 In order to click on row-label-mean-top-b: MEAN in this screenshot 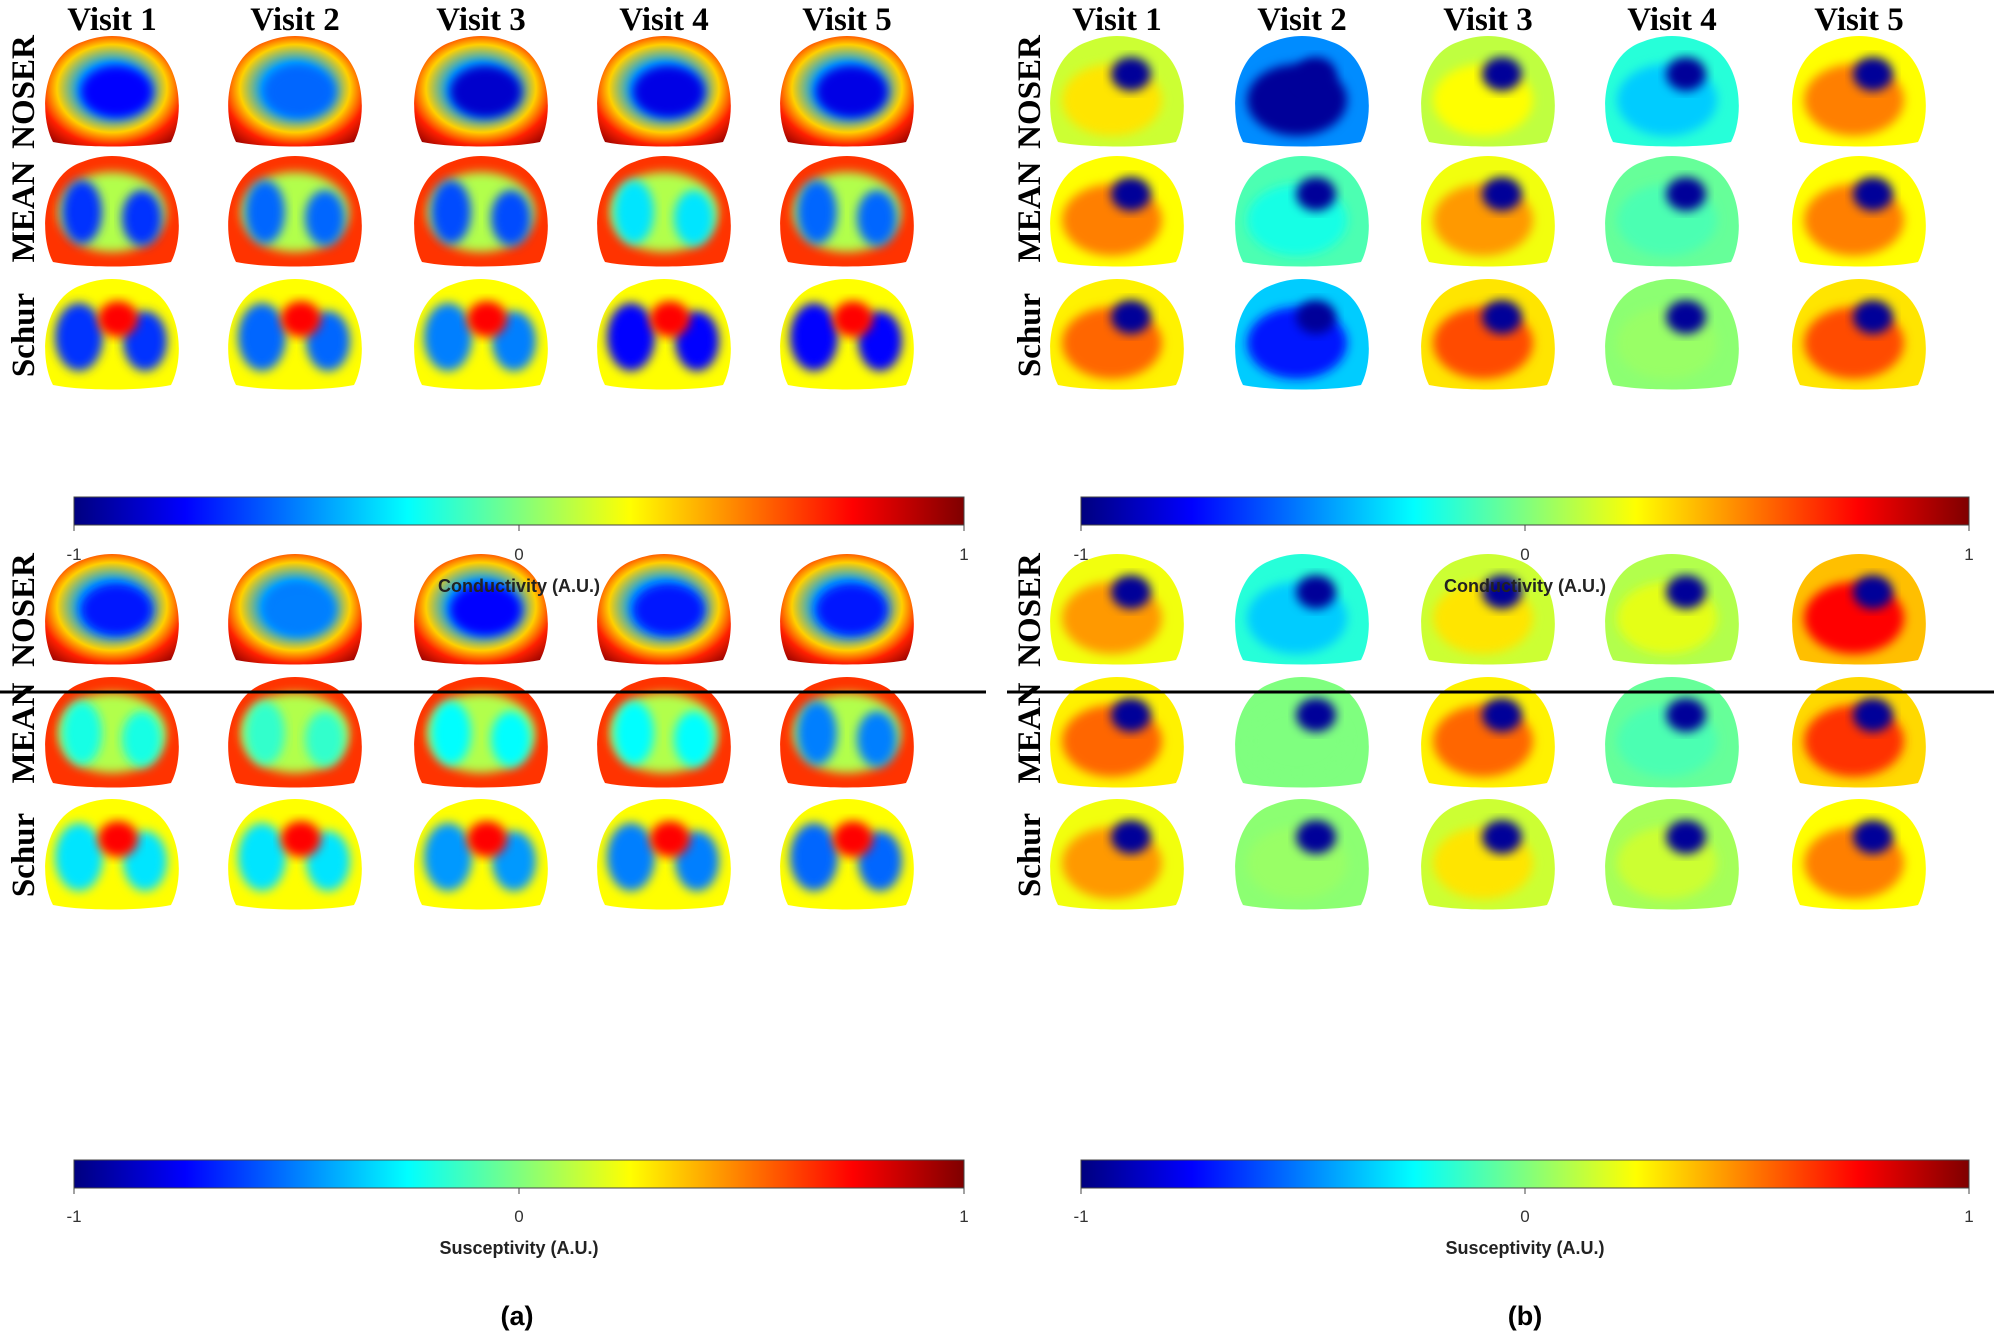, I will do `click(1030, 211)`.